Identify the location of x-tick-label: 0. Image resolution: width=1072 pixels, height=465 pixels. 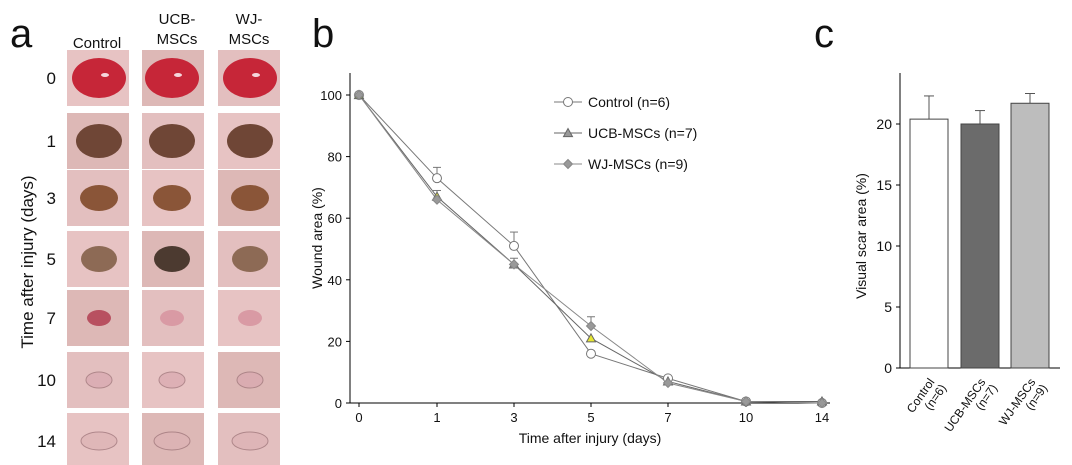
(358, 417).